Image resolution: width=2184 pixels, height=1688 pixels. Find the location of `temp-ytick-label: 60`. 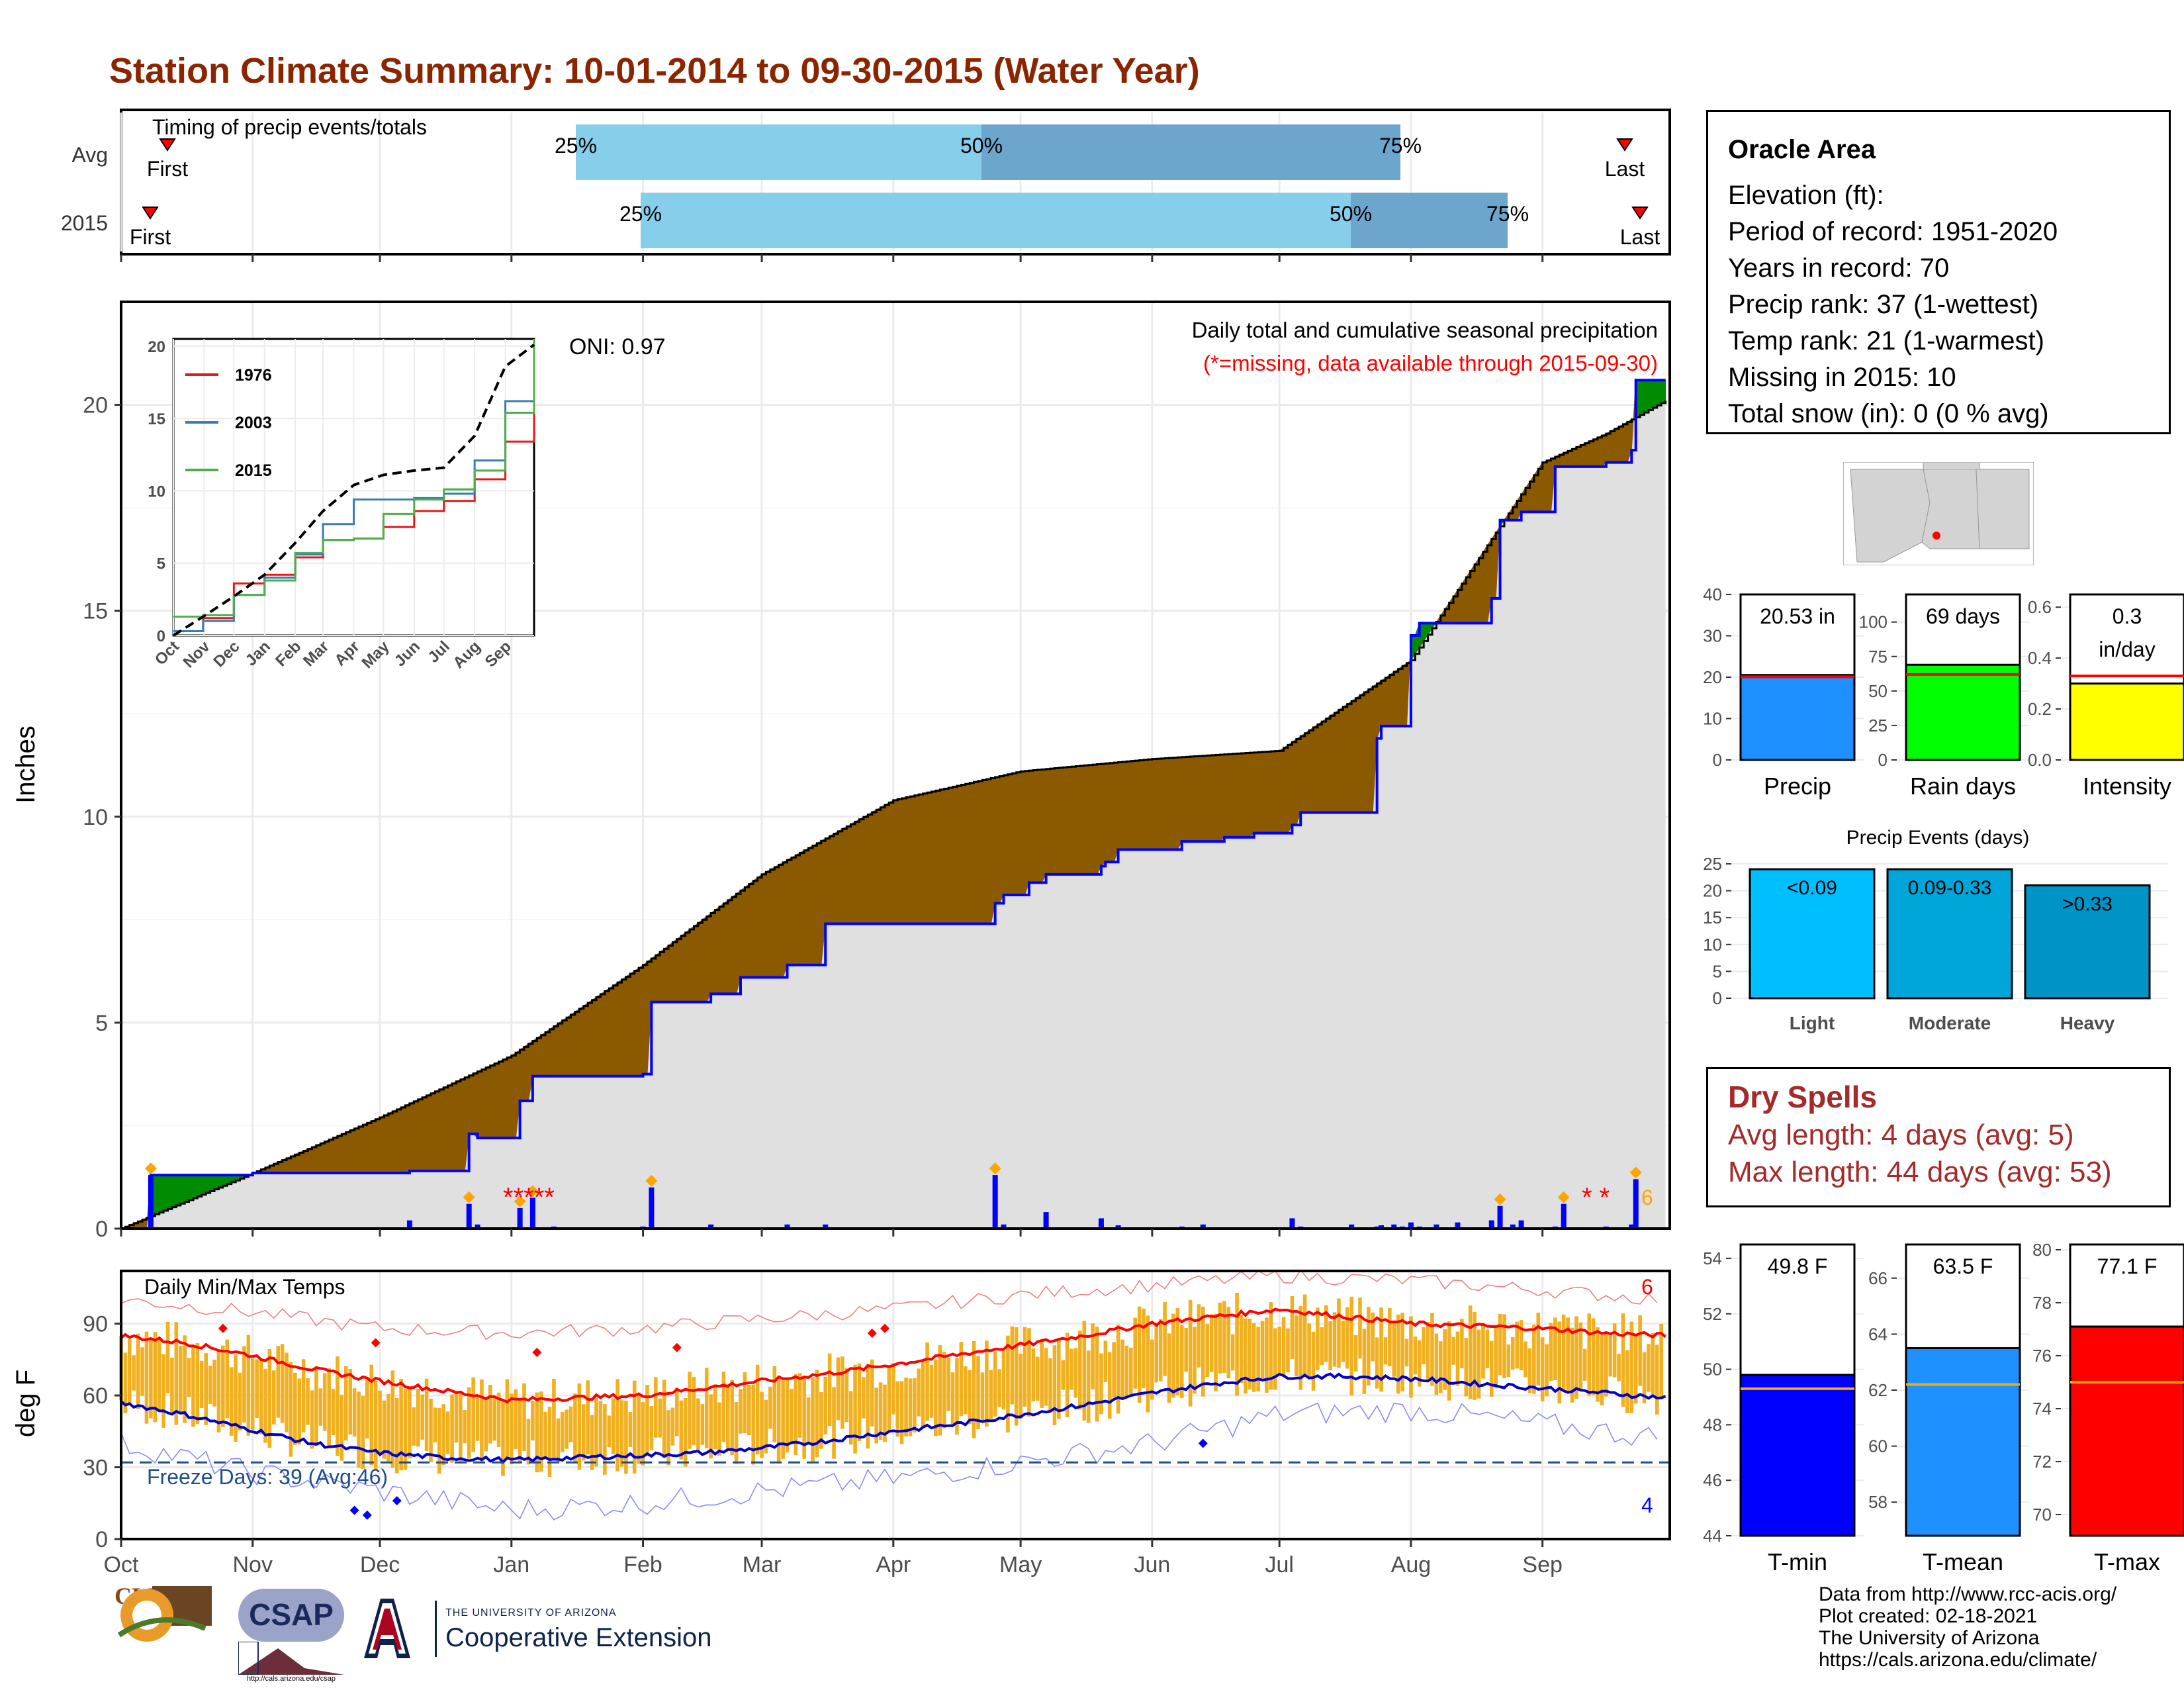

temp-ytick-label: 60 is located at coordinates (95, 1396).